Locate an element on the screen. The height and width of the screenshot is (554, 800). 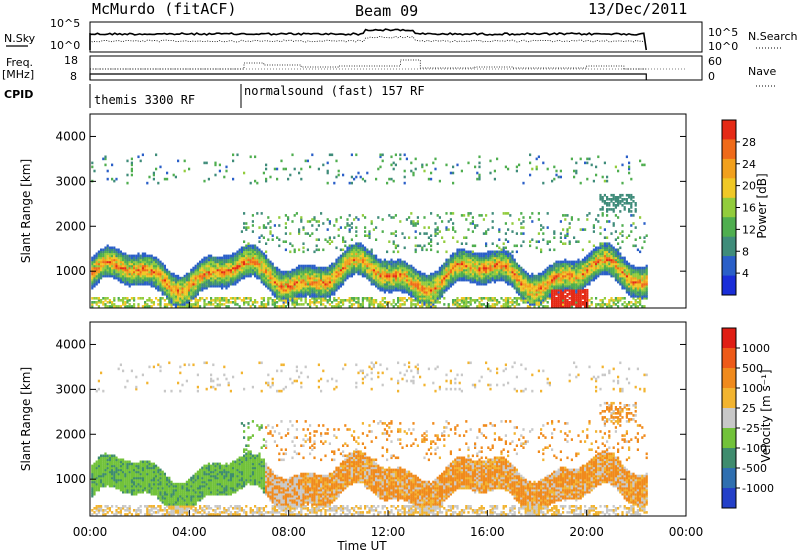
noise-sky-label: N.Sky is located at coordinates (20, 38).